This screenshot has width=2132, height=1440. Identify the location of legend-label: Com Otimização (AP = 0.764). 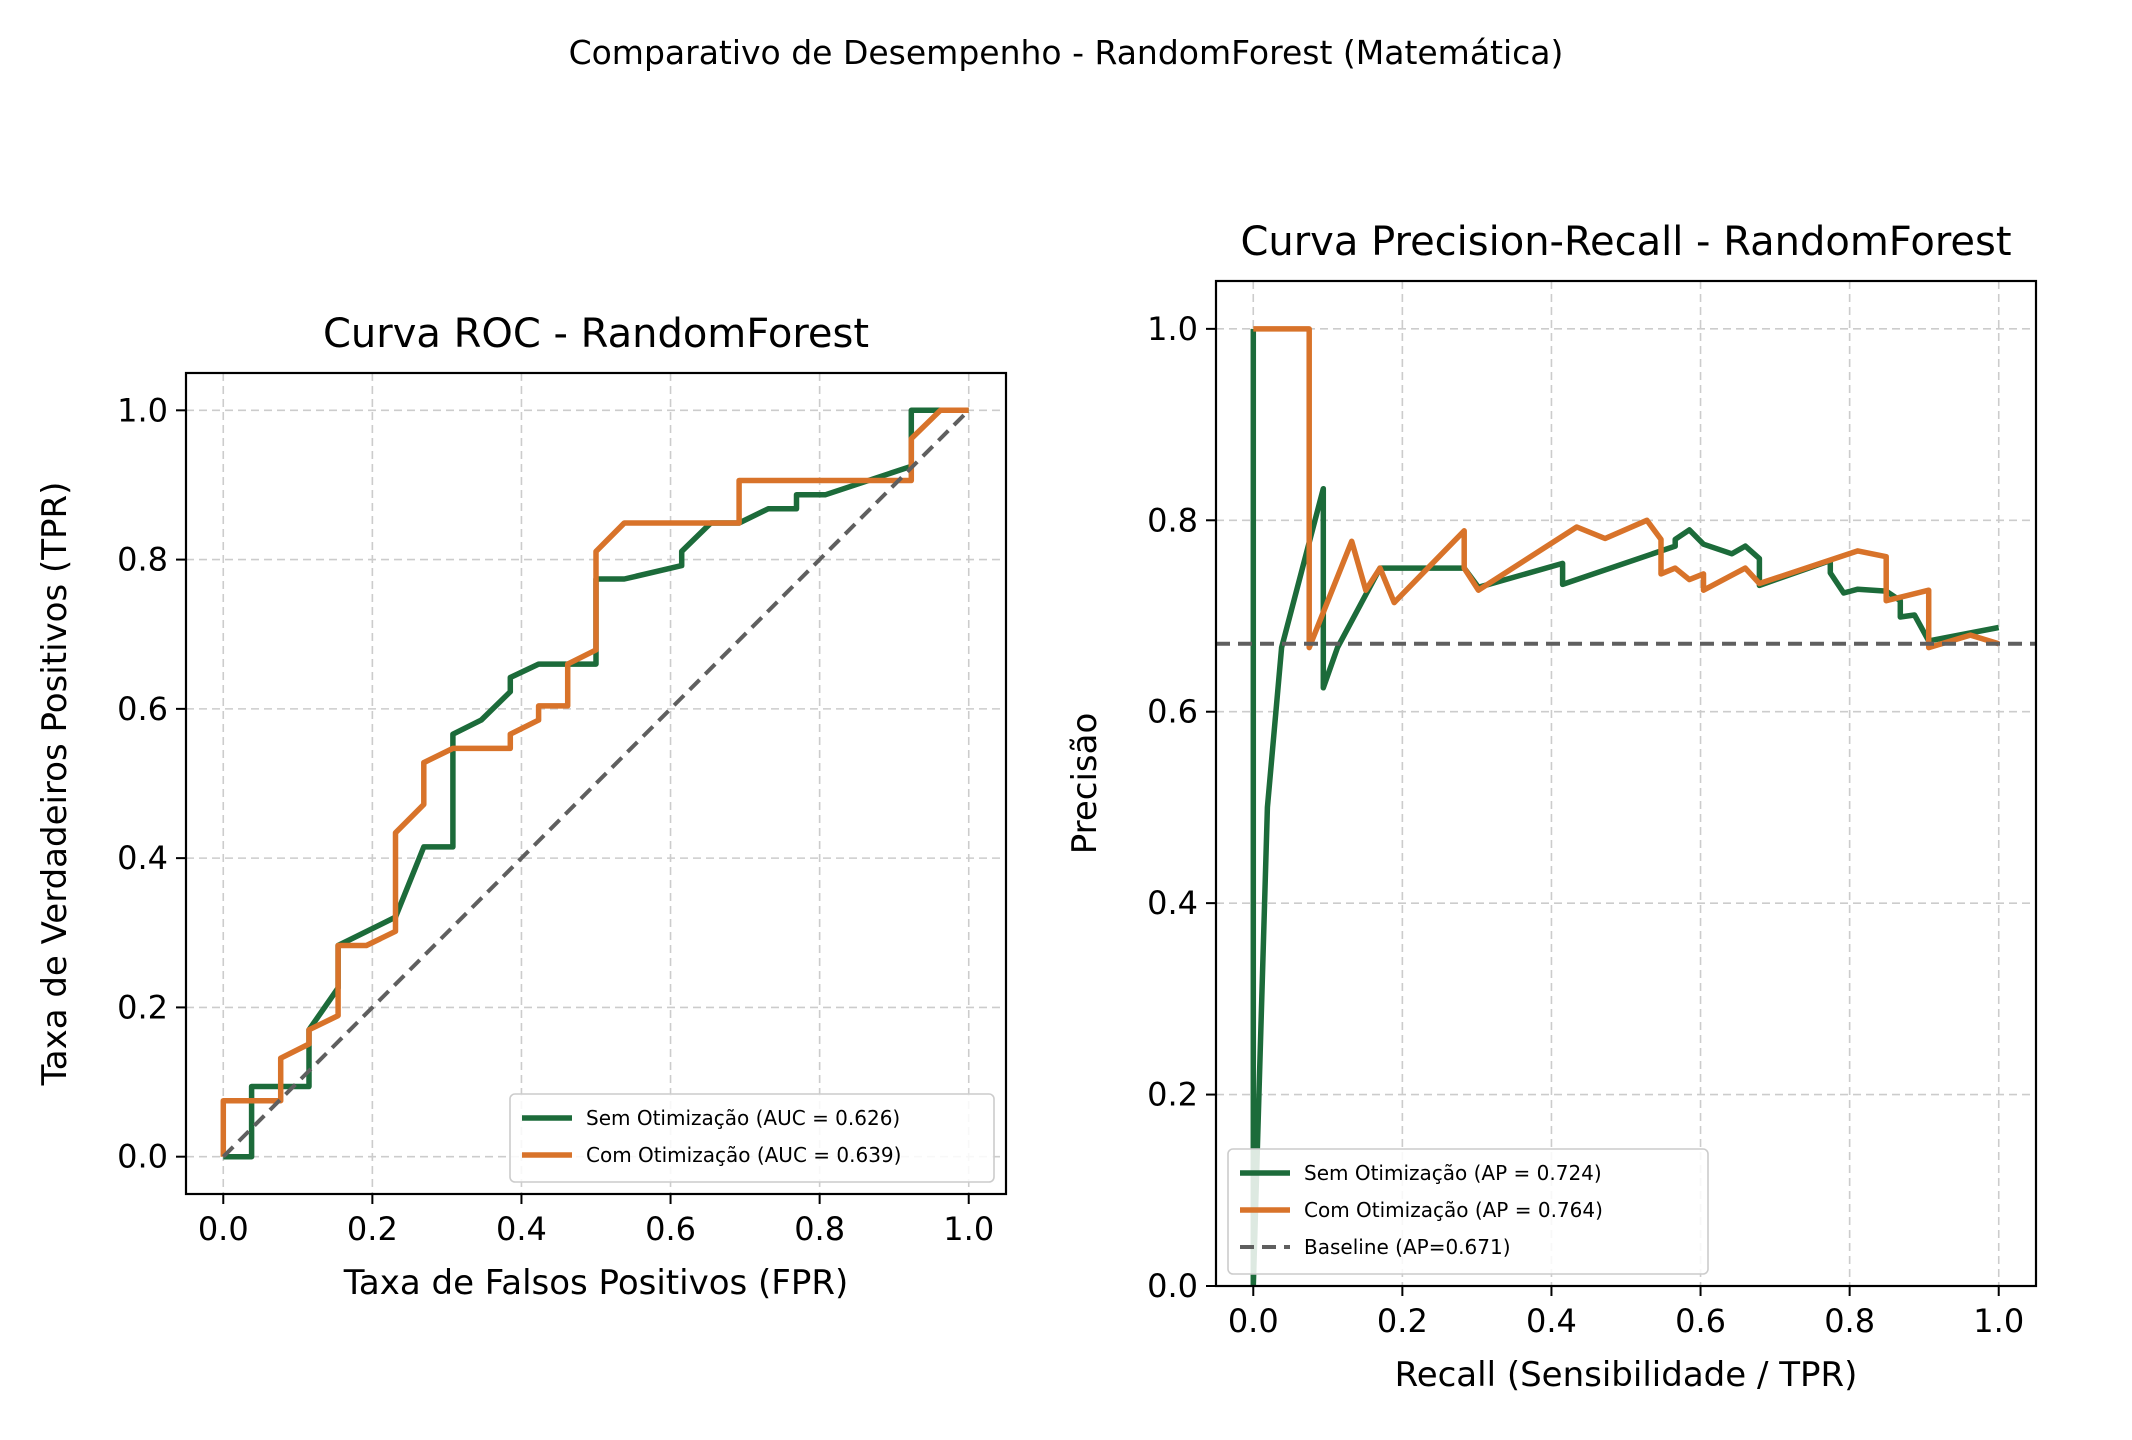
(1453, 1210).